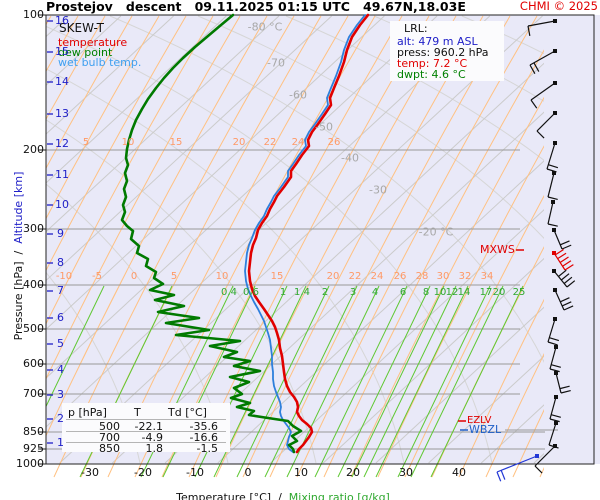  I want to click on temperature-tick-label: 10, so click(301, 472).